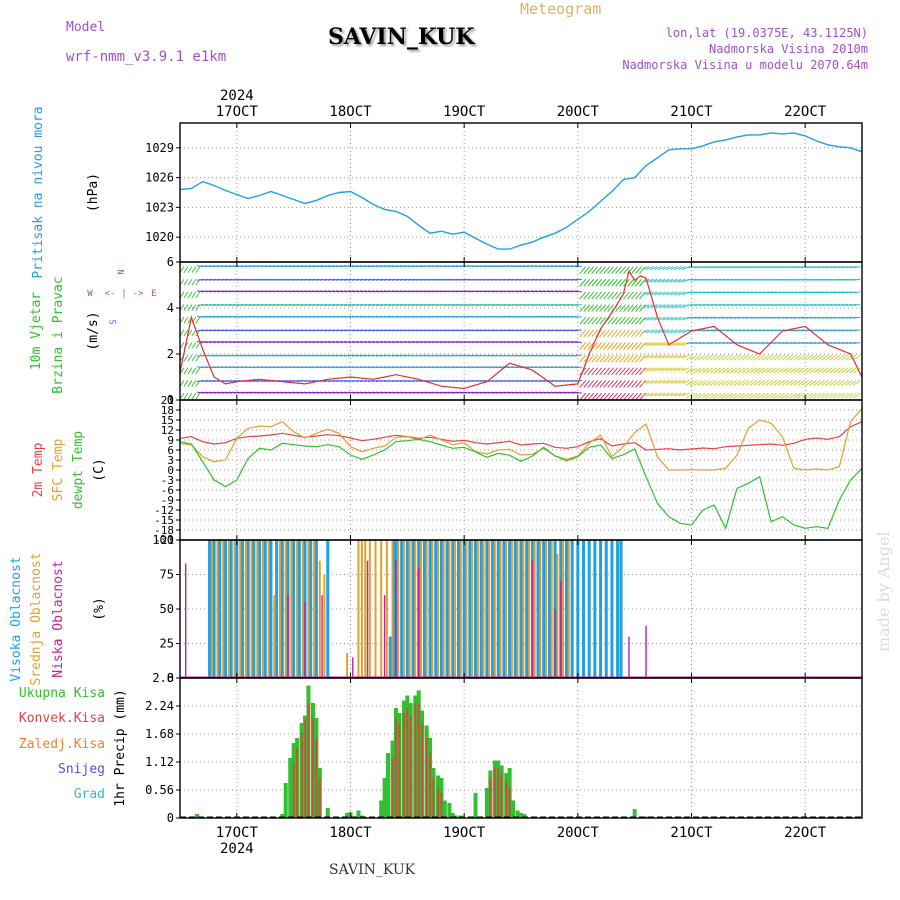 The height and width of the screenshot is (900, 900). Describe the element at coordinates (89, 794) in the screenshot. I see `precip-legend-4: Grad` at that location.